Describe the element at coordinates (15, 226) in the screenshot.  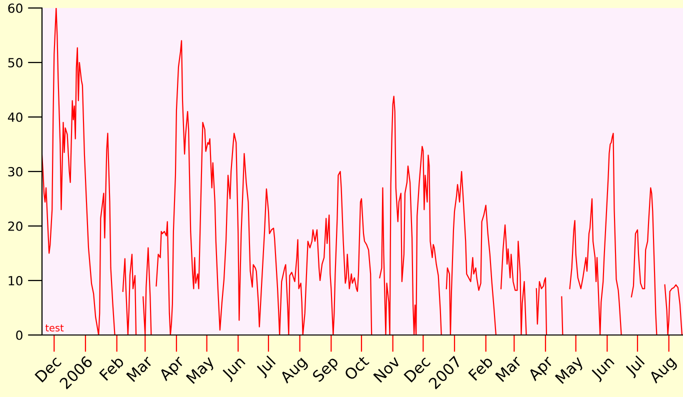
I see `y-tick-label: 20` at that location.